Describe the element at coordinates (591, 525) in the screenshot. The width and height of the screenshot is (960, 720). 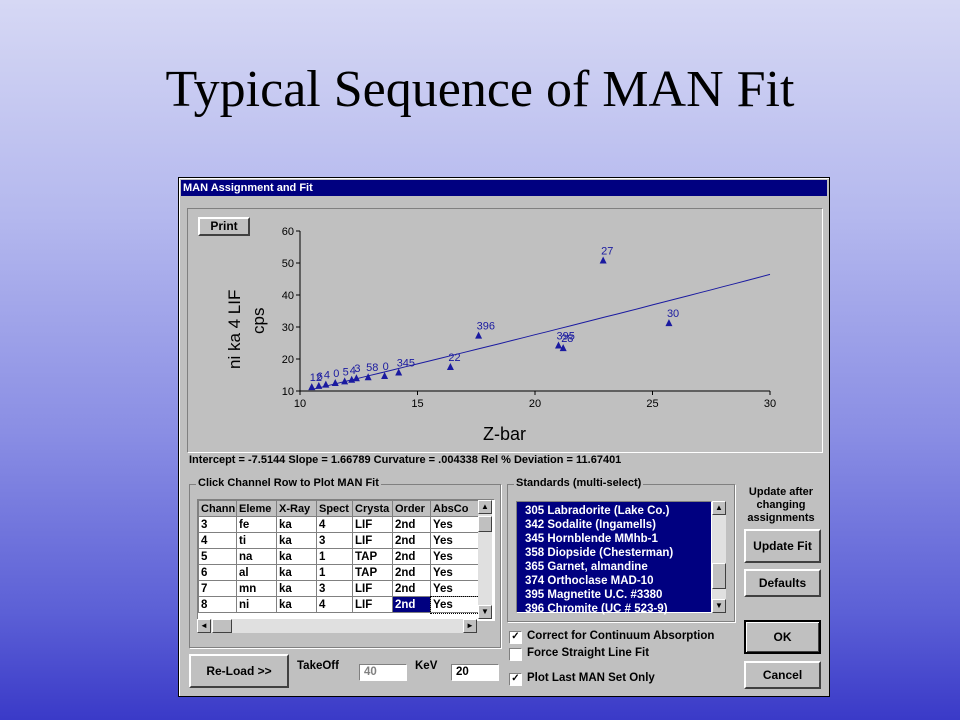
I see `list-item: 342 Sodalite (Ingamells)` at that location.